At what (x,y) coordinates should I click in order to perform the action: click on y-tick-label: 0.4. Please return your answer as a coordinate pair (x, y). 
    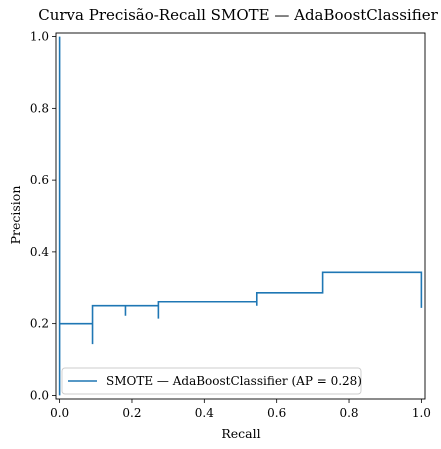
    Looking at the image, I should click on (39, 252).